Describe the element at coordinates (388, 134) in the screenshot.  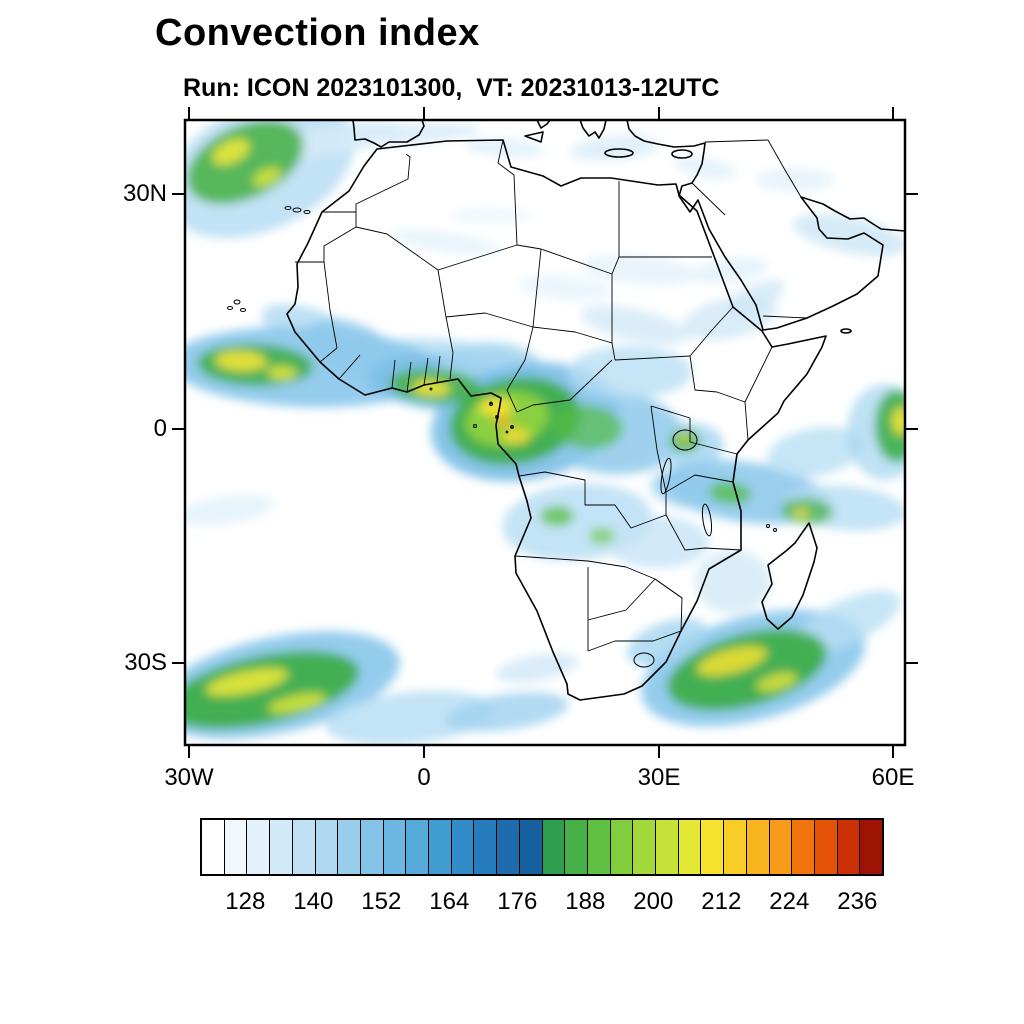
I see `iberia-coastline` at that location.